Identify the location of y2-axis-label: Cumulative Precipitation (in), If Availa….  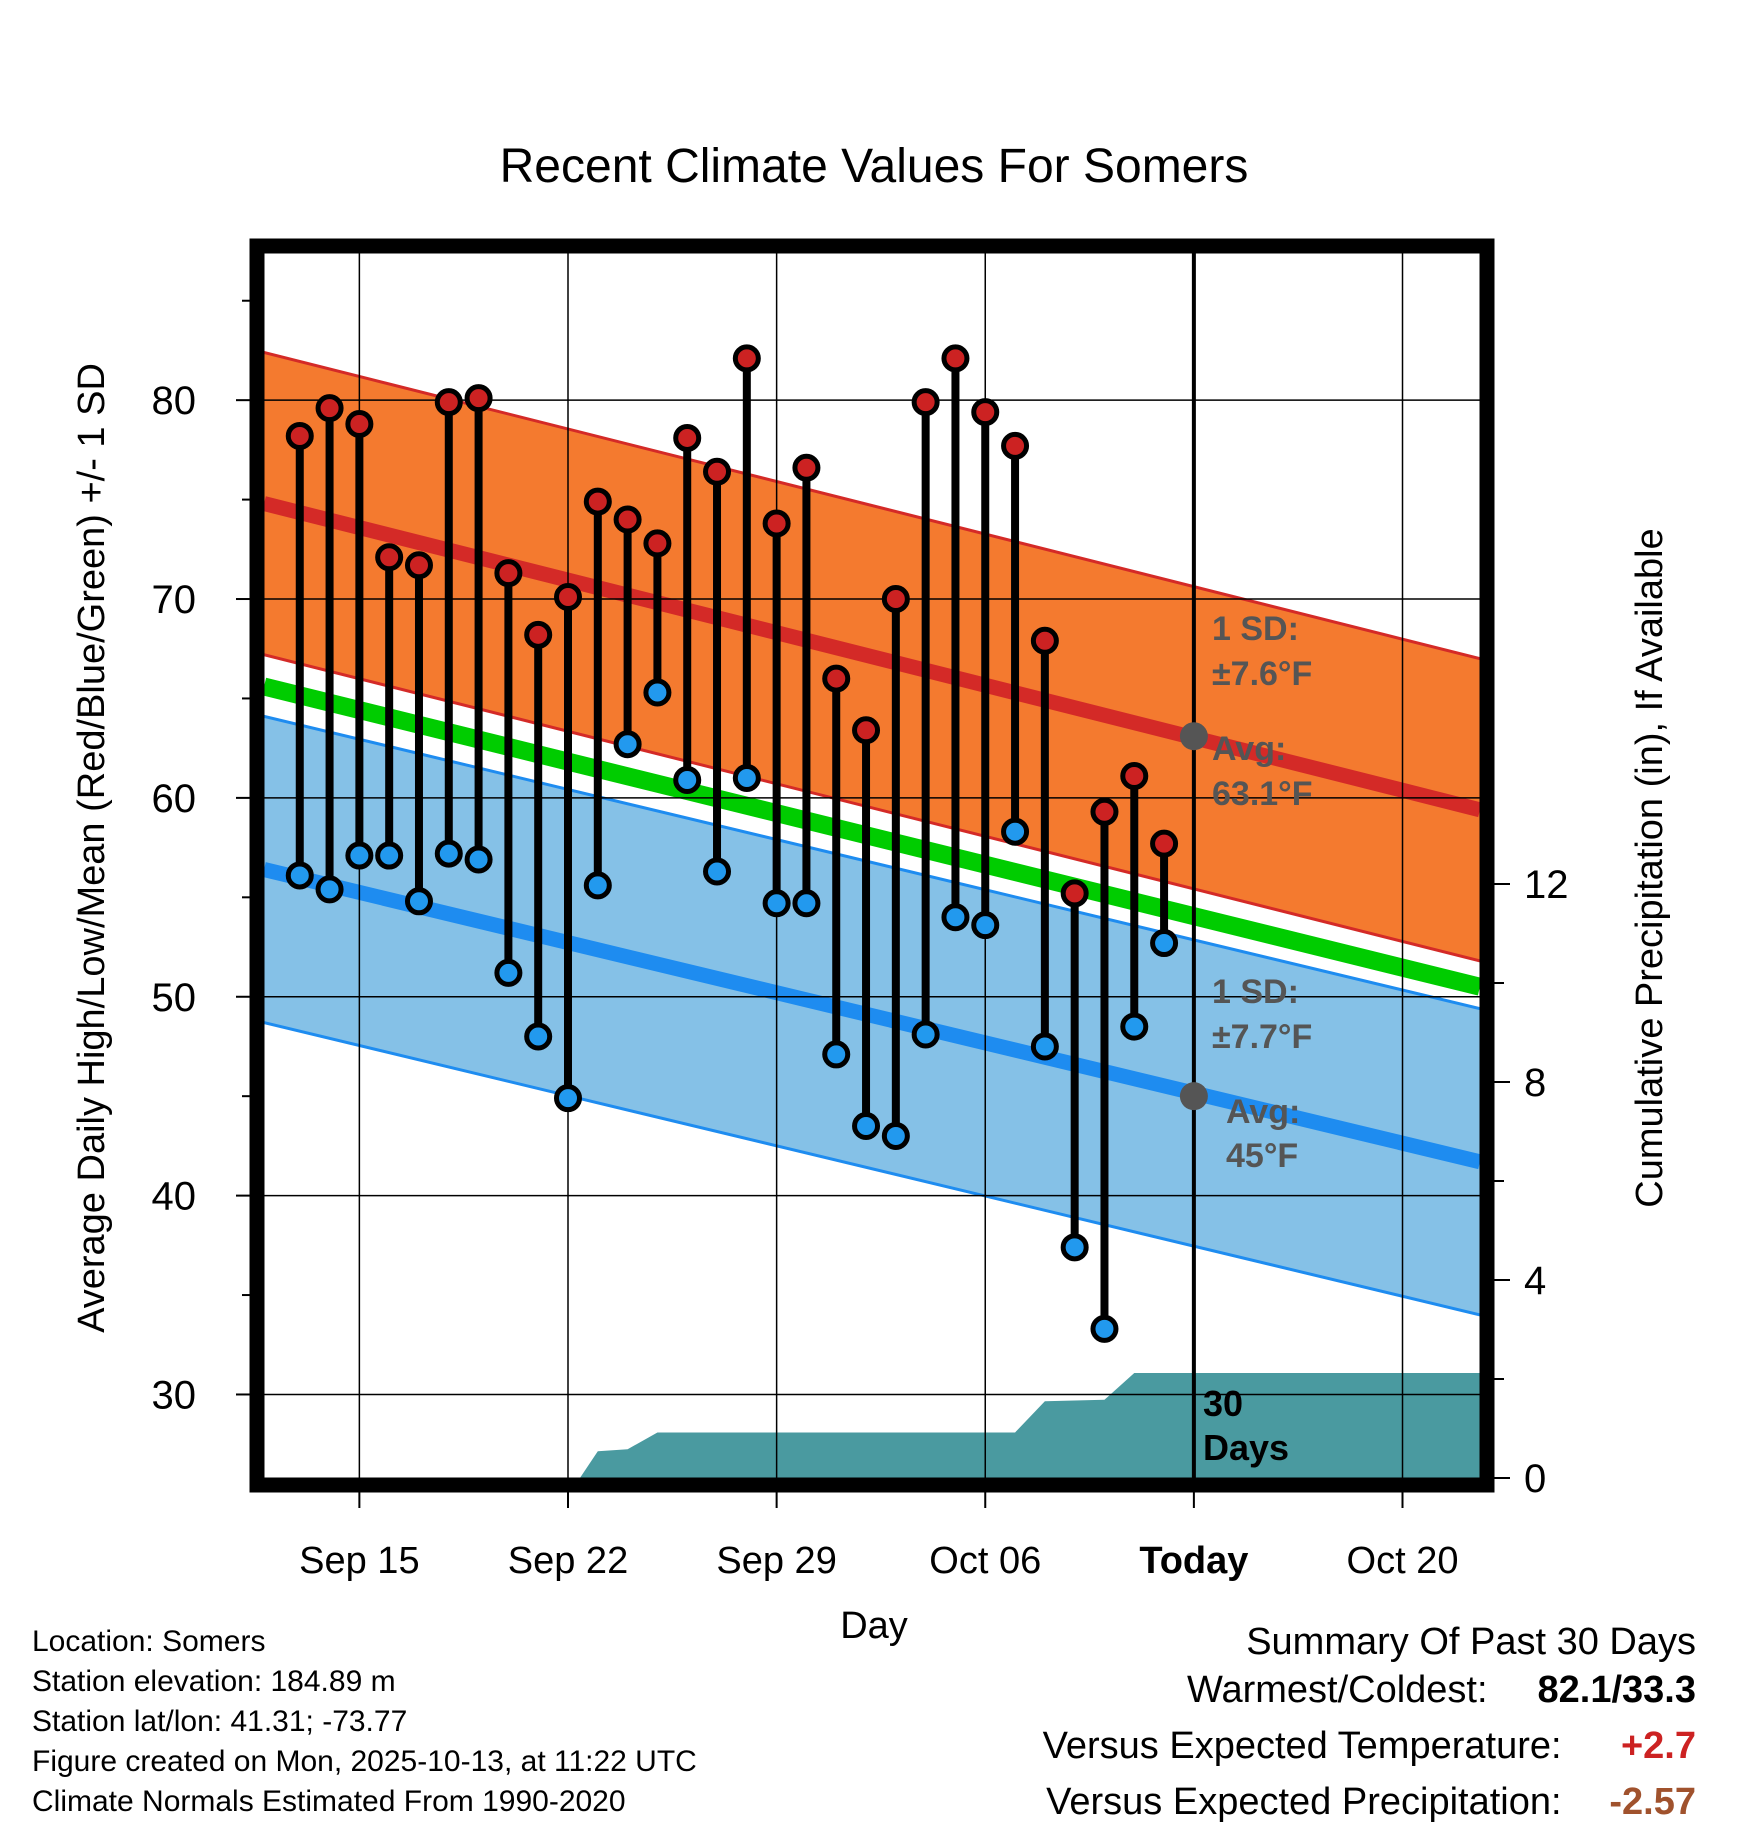
(1650, 867).